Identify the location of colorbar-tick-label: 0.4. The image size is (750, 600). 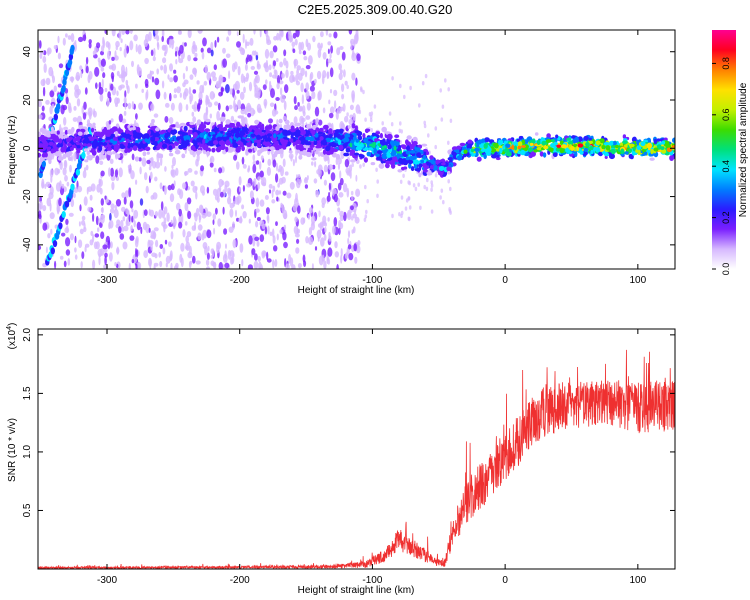
(726, 166).